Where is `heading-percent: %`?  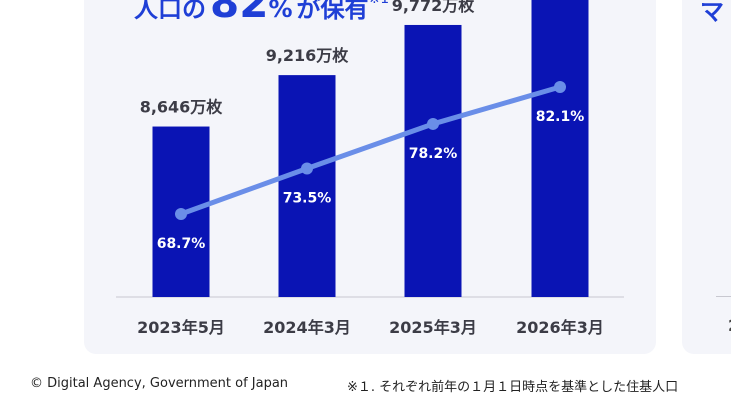
heading-percent: % is located at coordinates (280, 11).